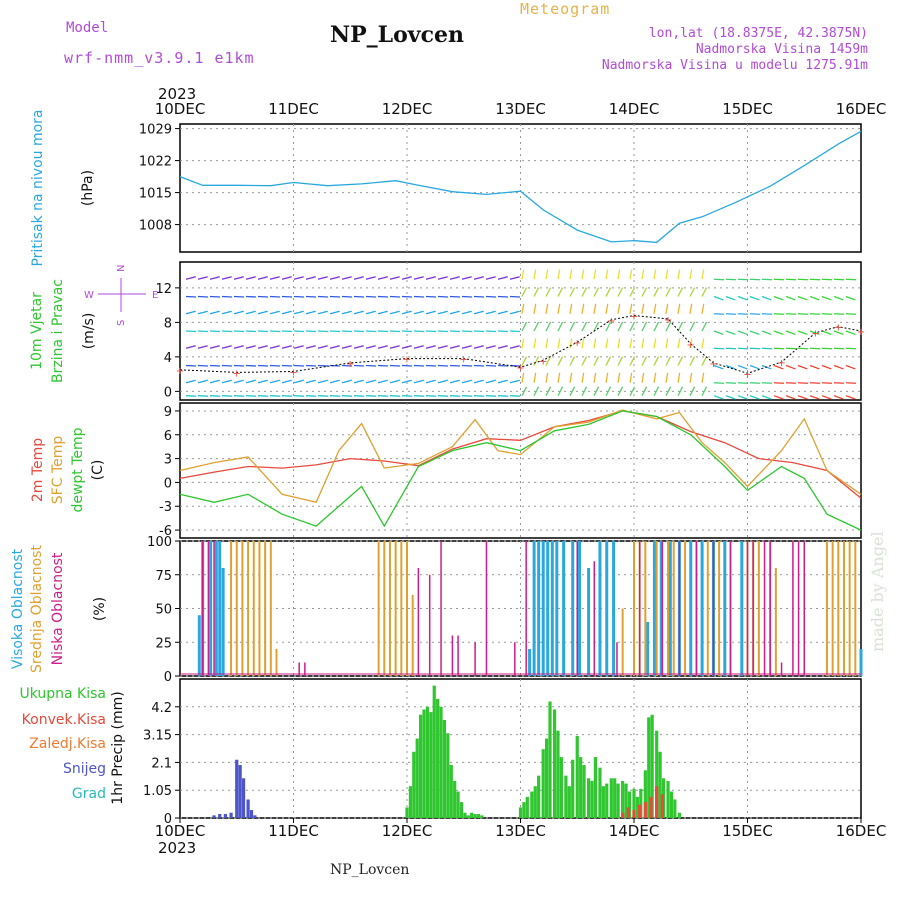 This screenshot has width=900, height=900. What do you see at coordinates (58, 608) in the screenshot?
I see `ylabel-cloud-low: Niska Oblacnost` at bounding box center [58, 608].